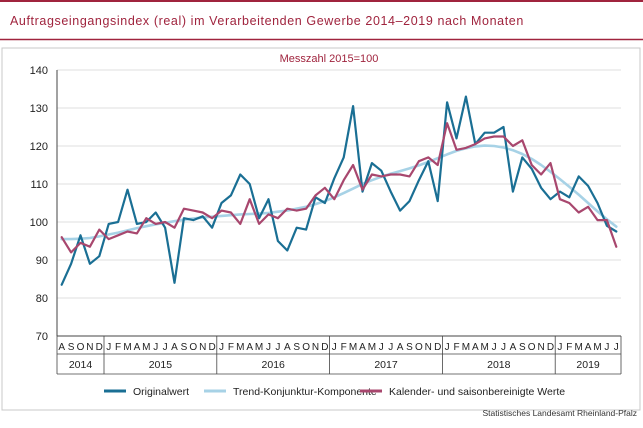  Describe the element at coordinates (329, 59) in the screenshot. I see `chart-subtitle: Messzahl 2015=100` at that location.